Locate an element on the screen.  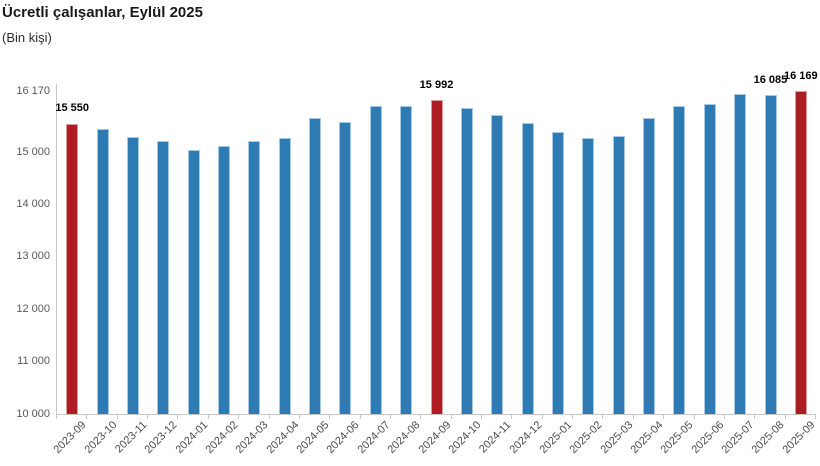
bar-value-label: 16 169 is located at coordinates (800, 76).